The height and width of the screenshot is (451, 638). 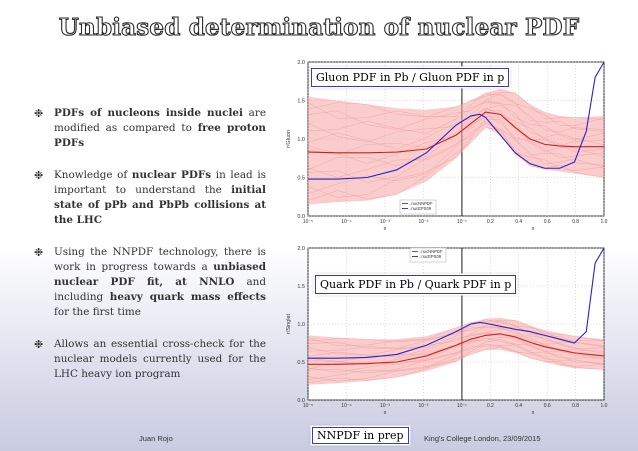 What do you see at coordinates (171, 175) in the screenshot?
I see `bullet-text: nuclear PDFs` at bounding box center [171, 175].